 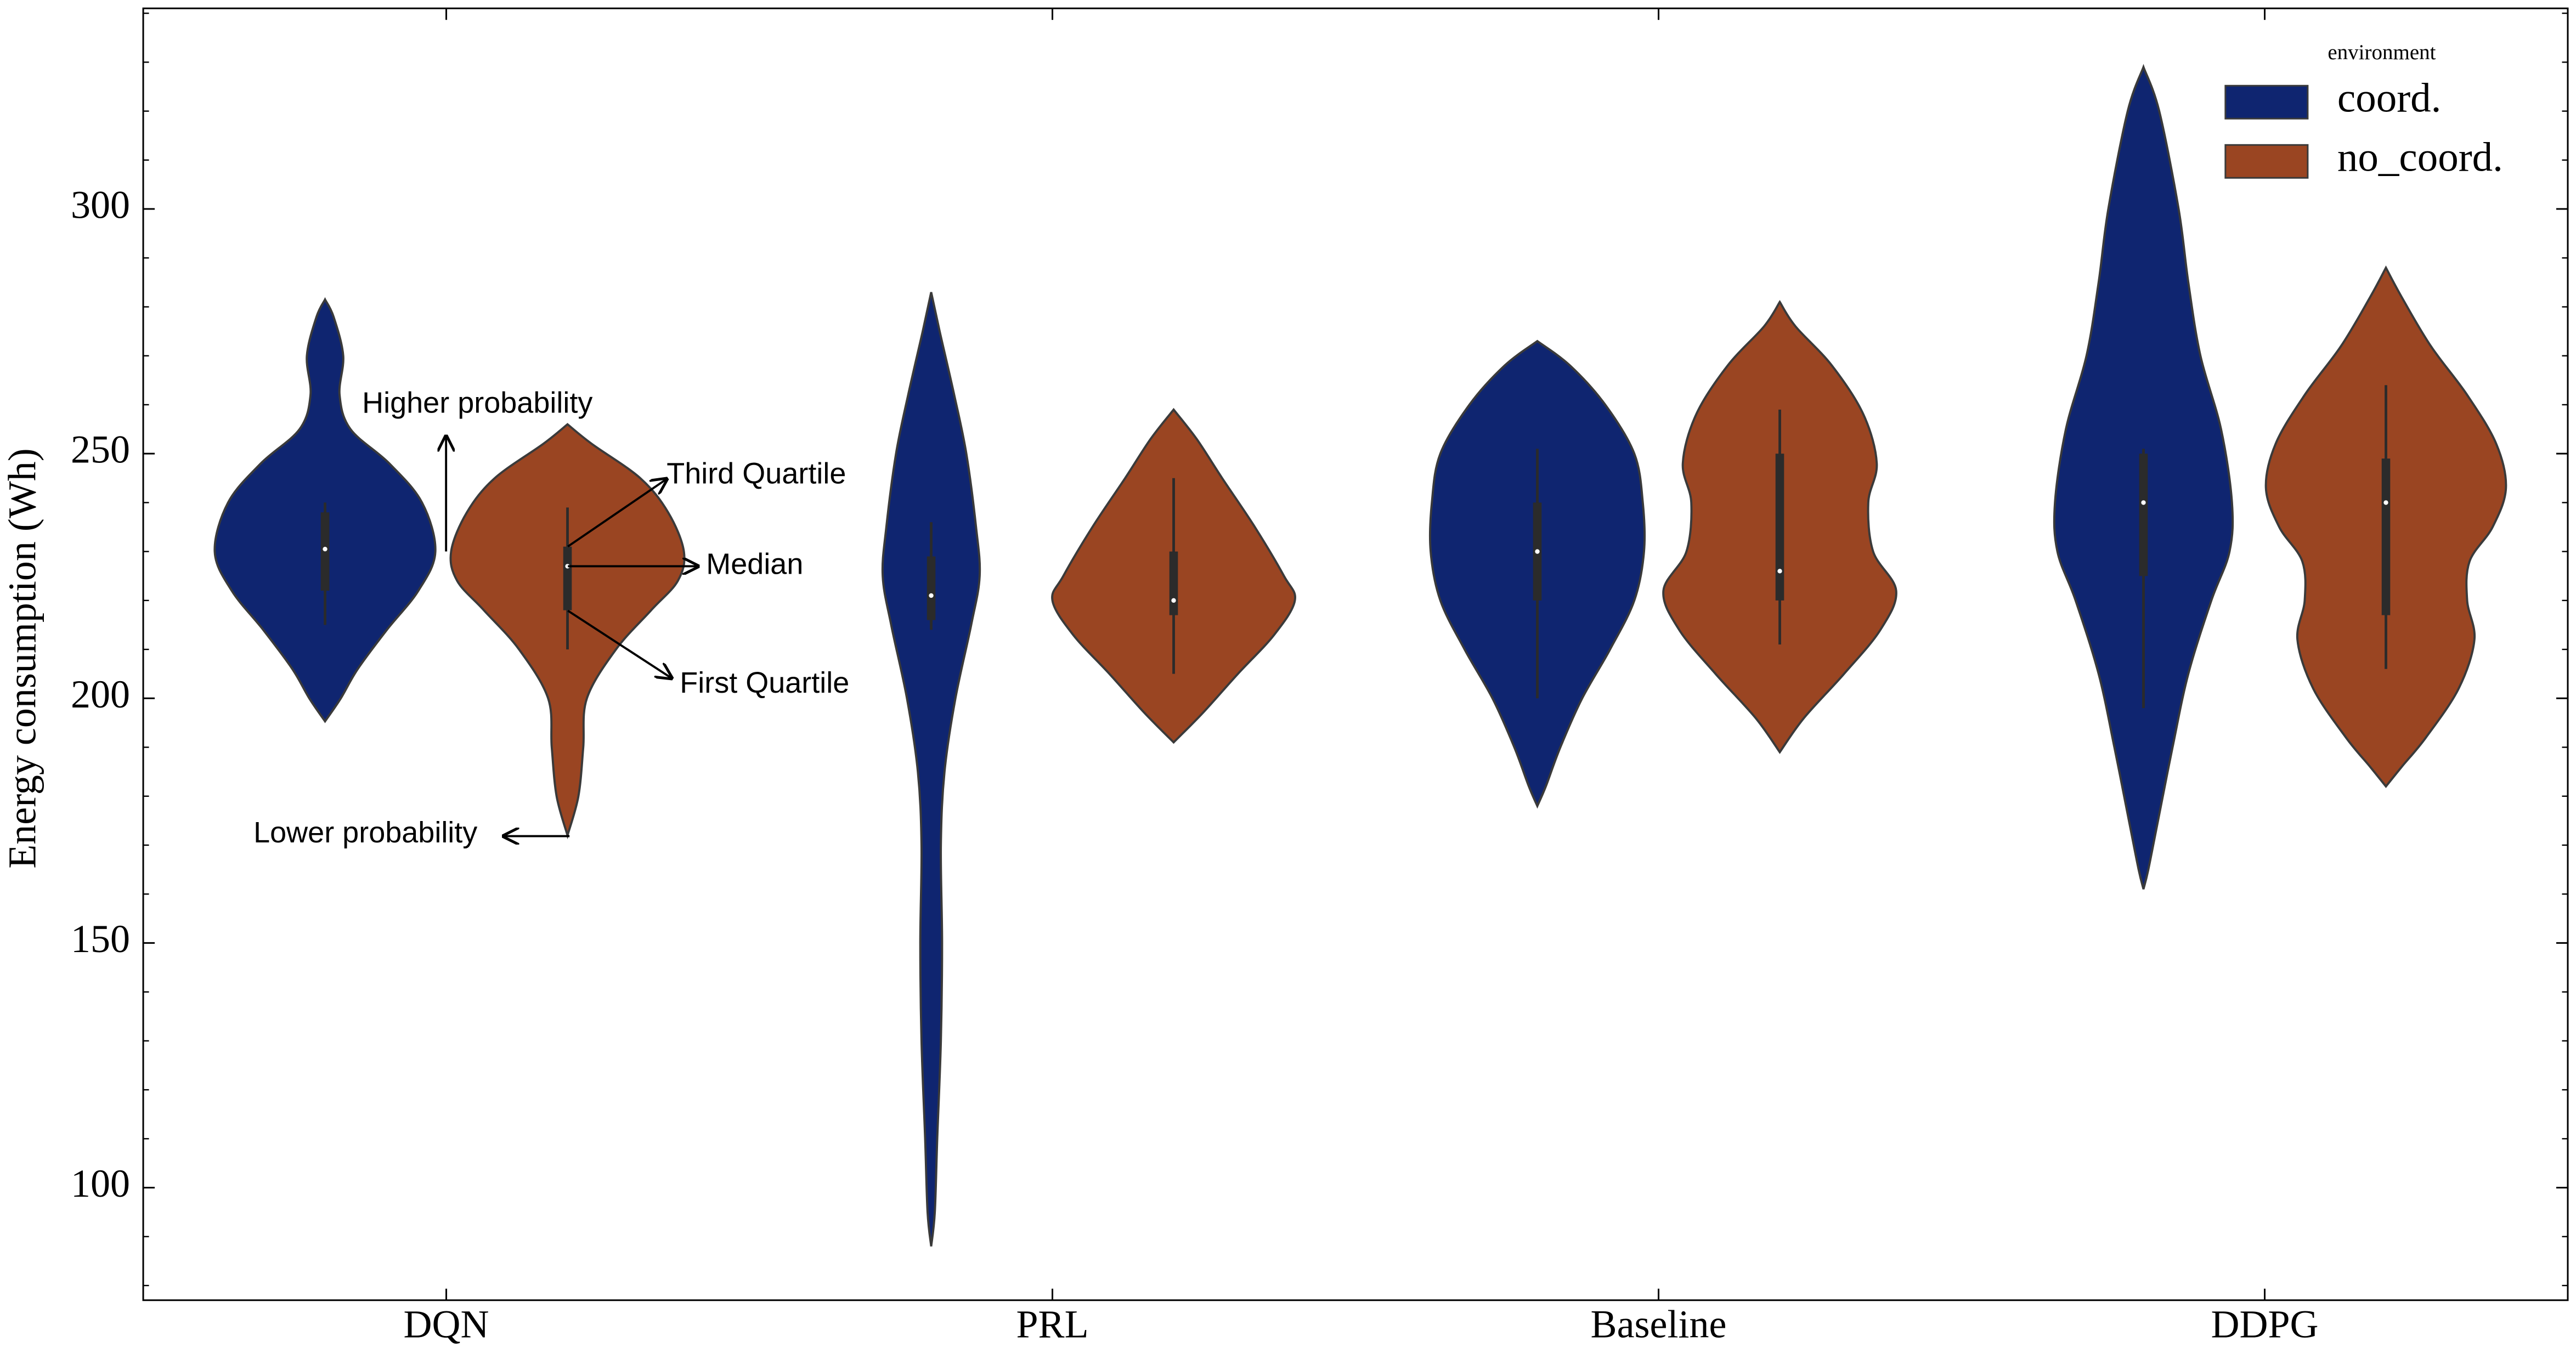 What do you see at coordinates (100, 1184) in the screenshot?
I see `y-tick-label: 100` at bounding box center [100, 1184].